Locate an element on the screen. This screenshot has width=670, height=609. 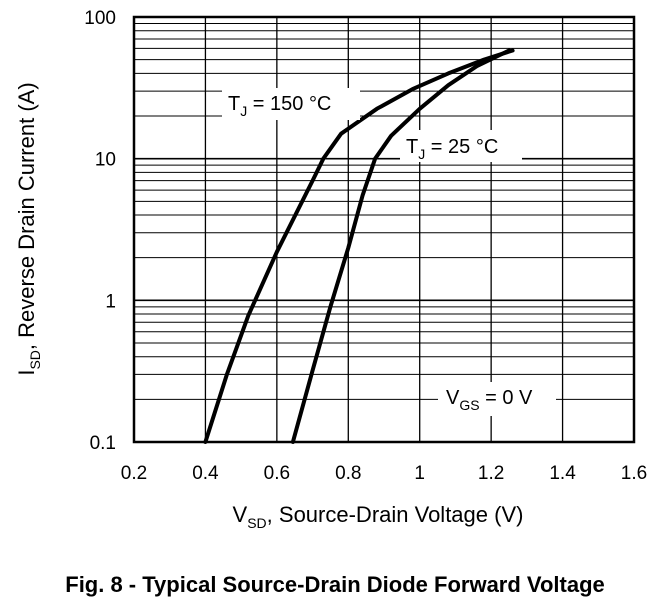
x-axis-label: VSD, Source-Drain Voltage (V) is located at coordinates (378, 516).